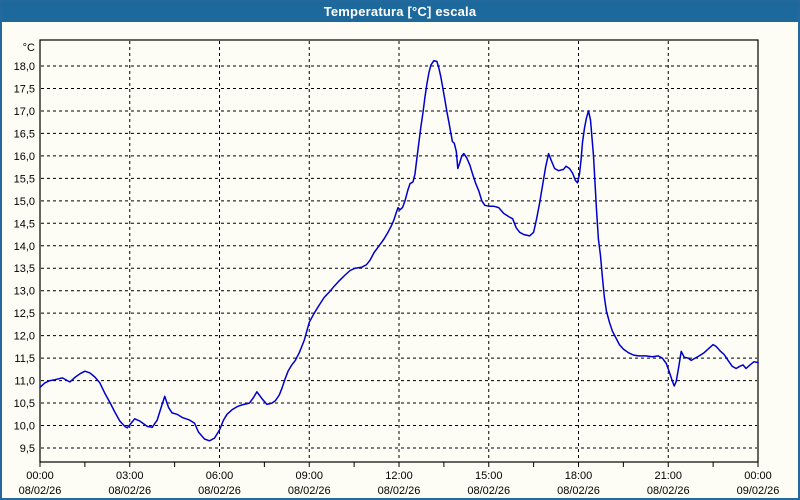  I want to click on y-tick-label: 10,5, so click(24, 404).